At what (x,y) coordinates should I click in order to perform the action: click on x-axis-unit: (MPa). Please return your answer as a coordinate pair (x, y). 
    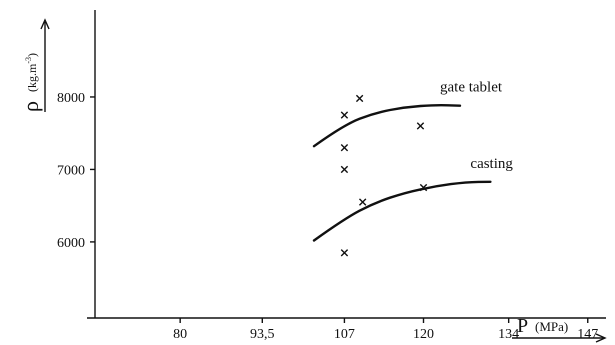
    Looking at the image, I should click on (551, 326).